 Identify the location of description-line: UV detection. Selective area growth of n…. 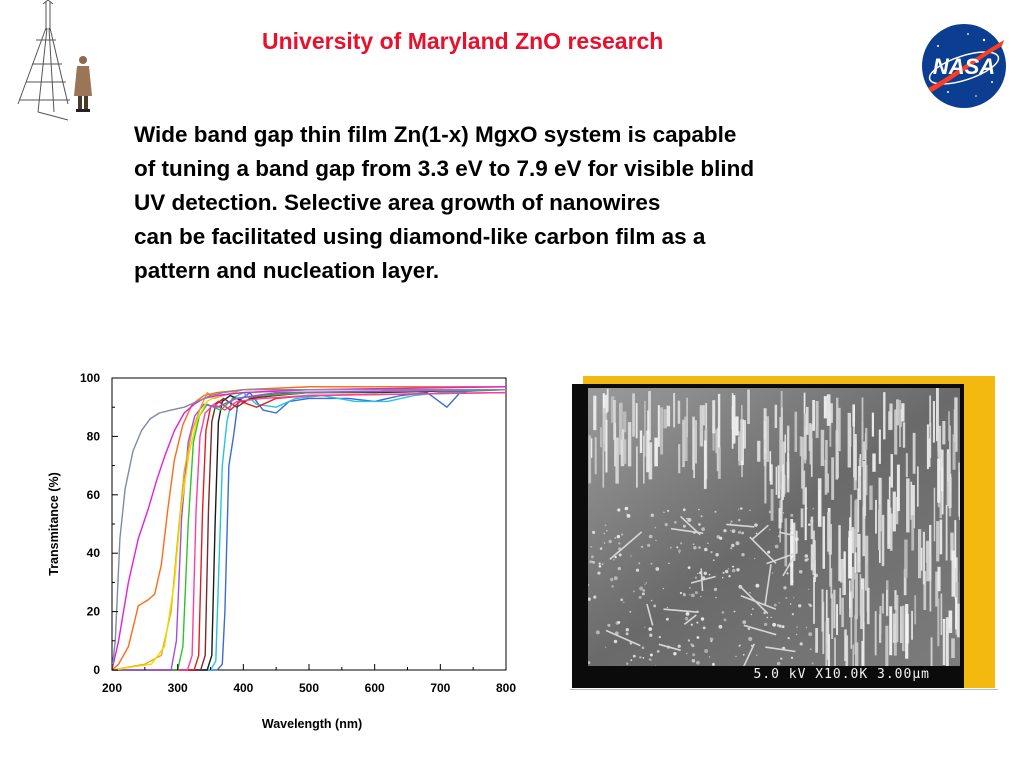
(397, 202).